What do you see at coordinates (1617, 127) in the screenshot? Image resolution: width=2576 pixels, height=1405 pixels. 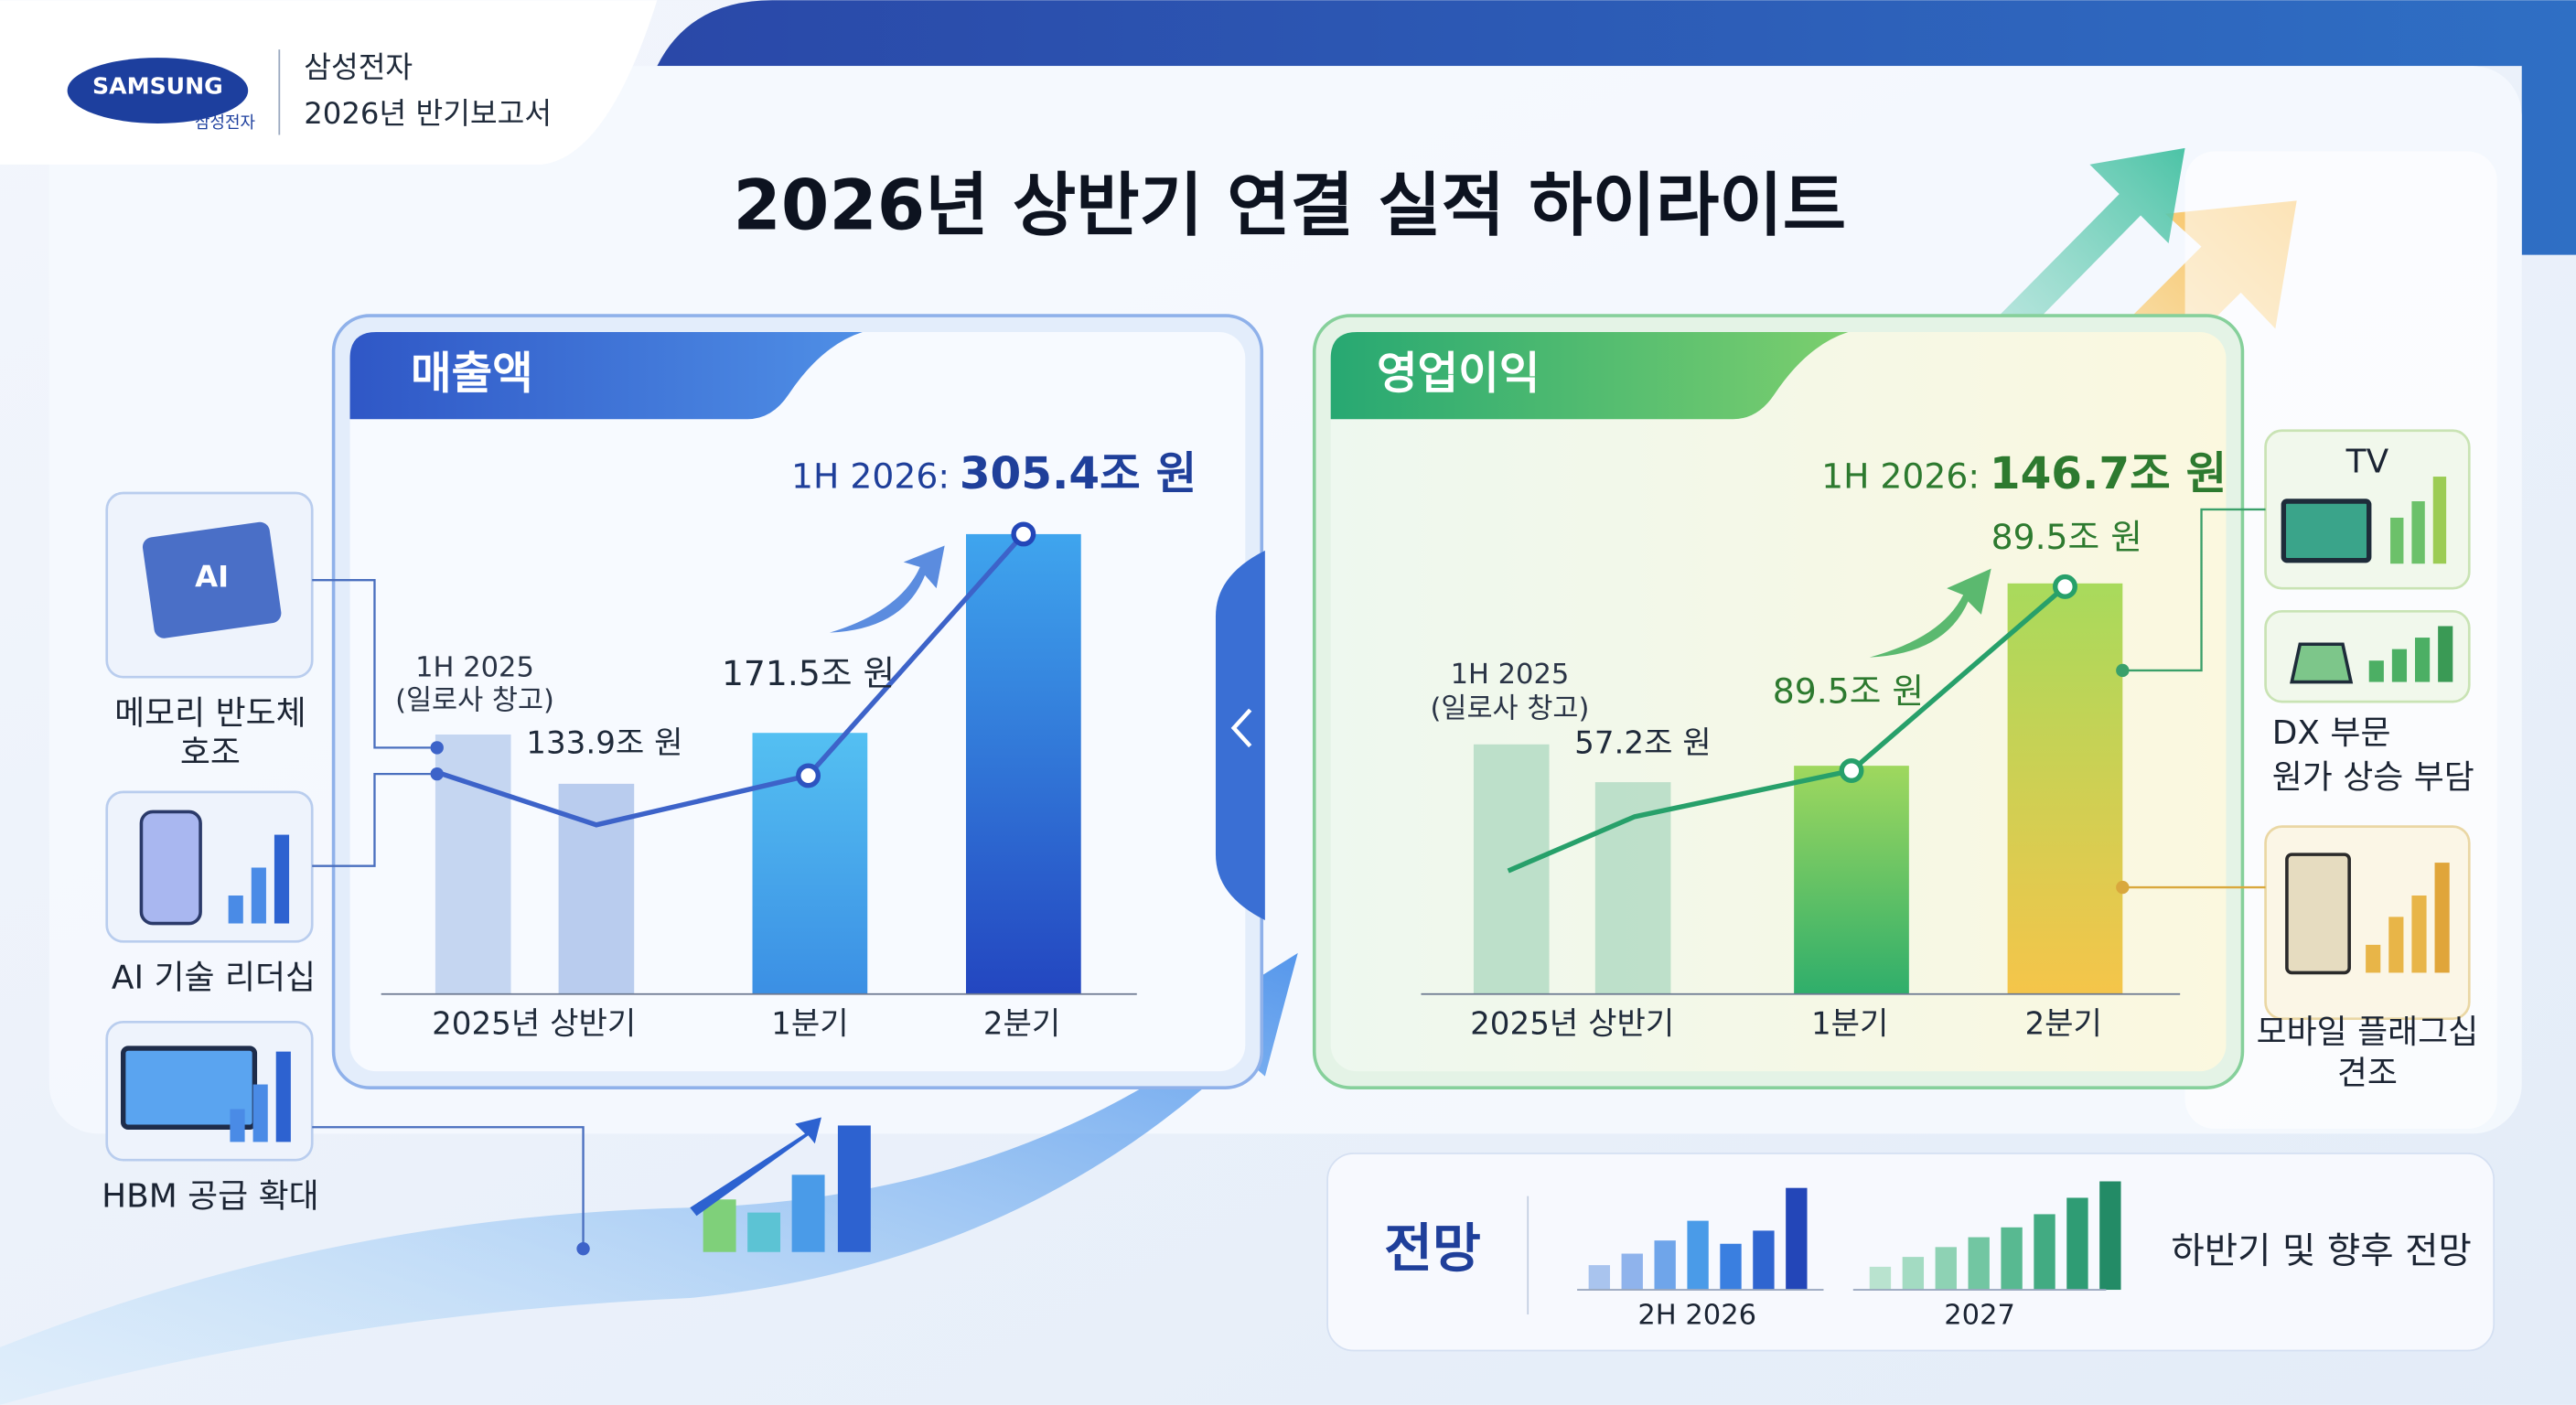 I see `top-band` at bounding box center [1617, 127].